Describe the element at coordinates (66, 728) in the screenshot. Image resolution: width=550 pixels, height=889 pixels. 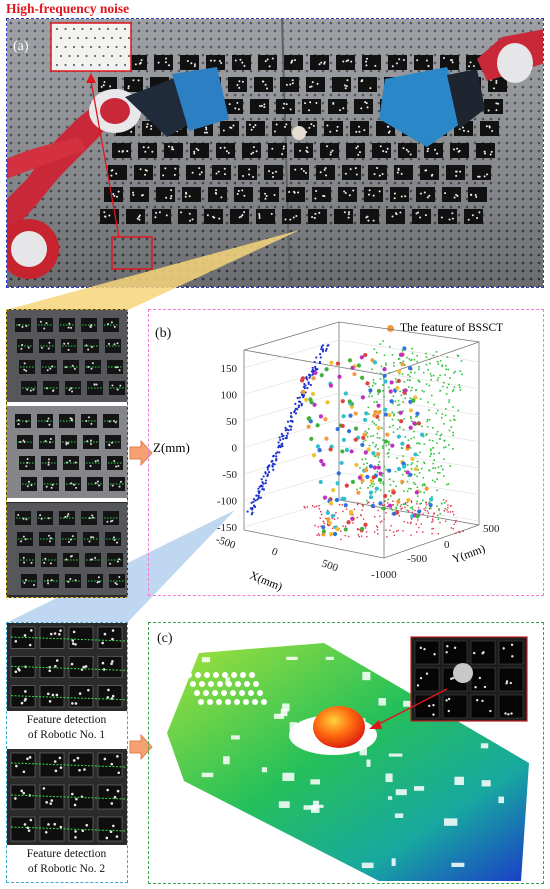
I see `caption-robot-1: Feature detection of Robotic No. 1` at that location.